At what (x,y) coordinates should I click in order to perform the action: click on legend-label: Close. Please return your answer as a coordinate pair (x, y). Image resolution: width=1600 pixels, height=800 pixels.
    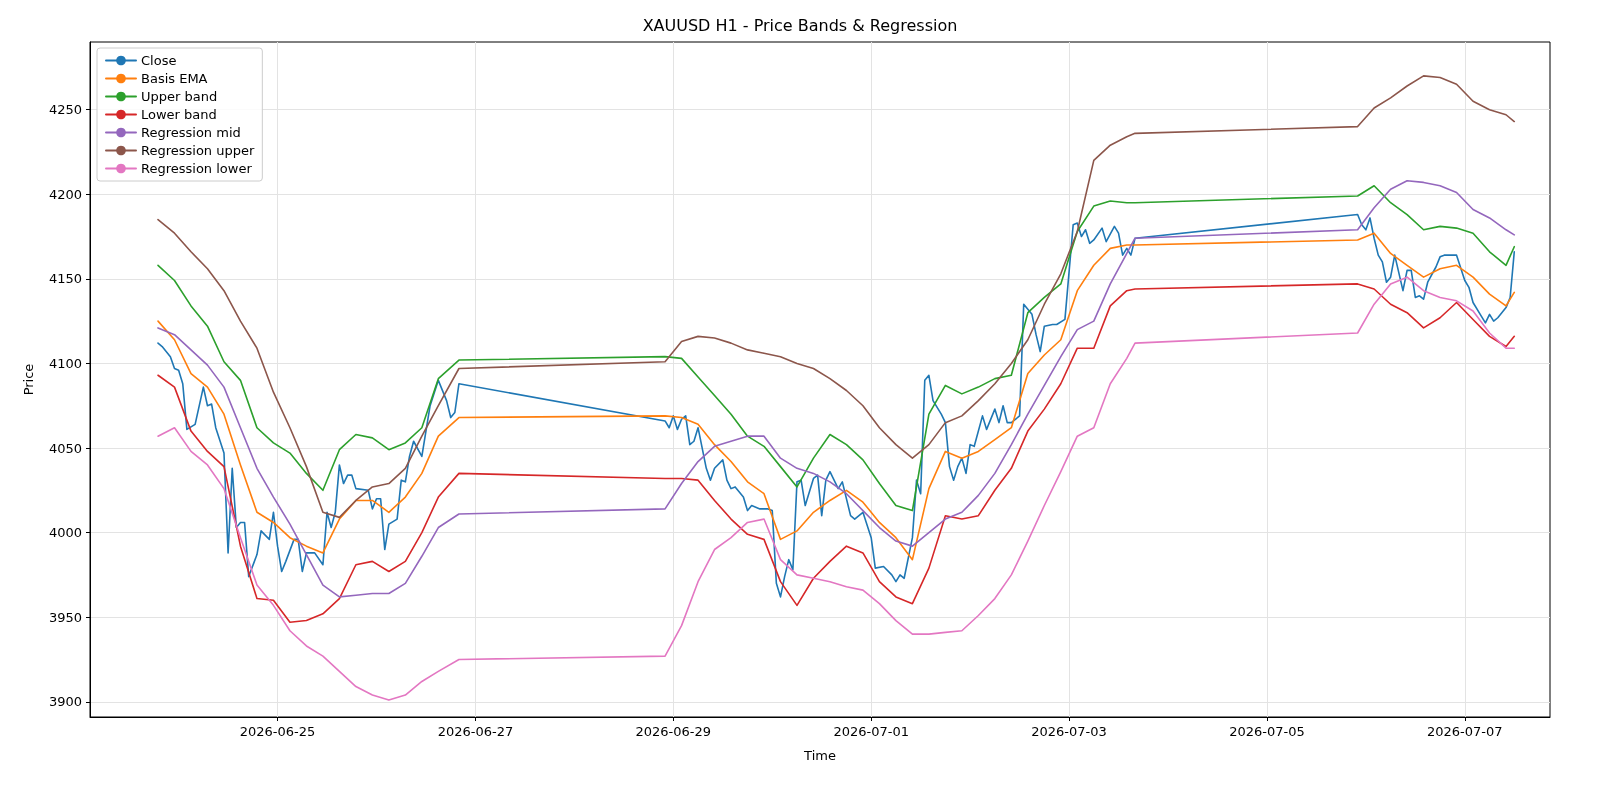
    Looking at the image, I should click on (159, 60).